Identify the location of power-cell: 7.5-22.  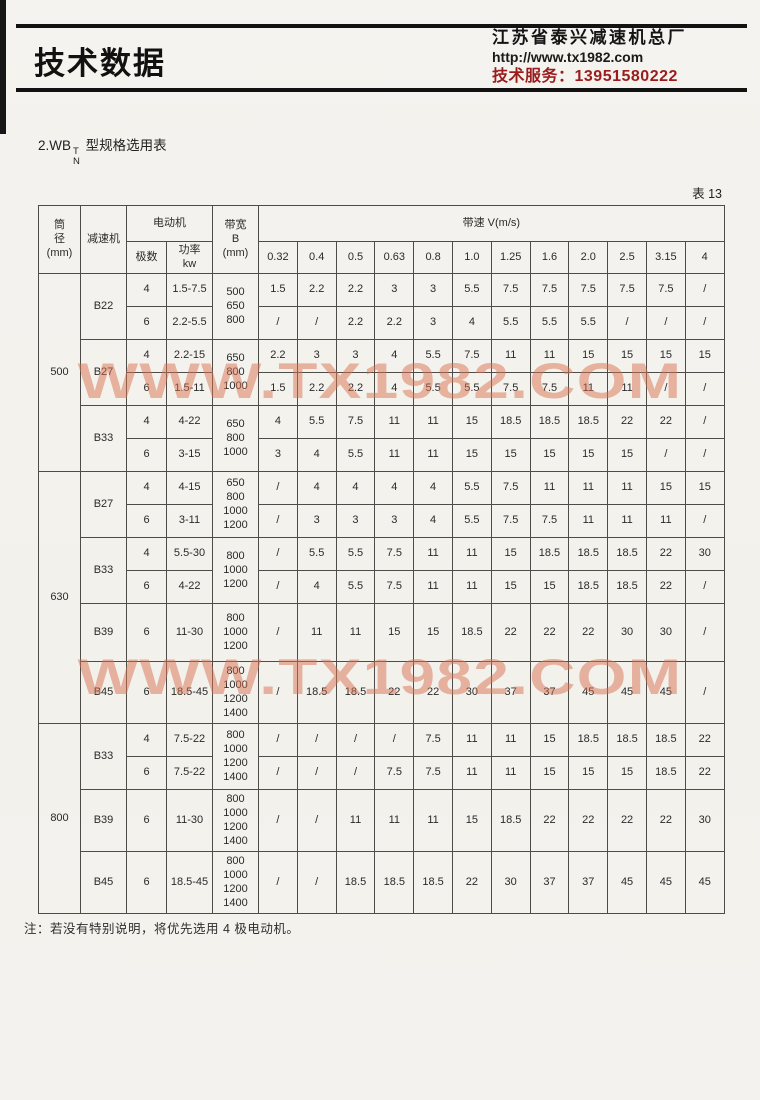
(189, 739).